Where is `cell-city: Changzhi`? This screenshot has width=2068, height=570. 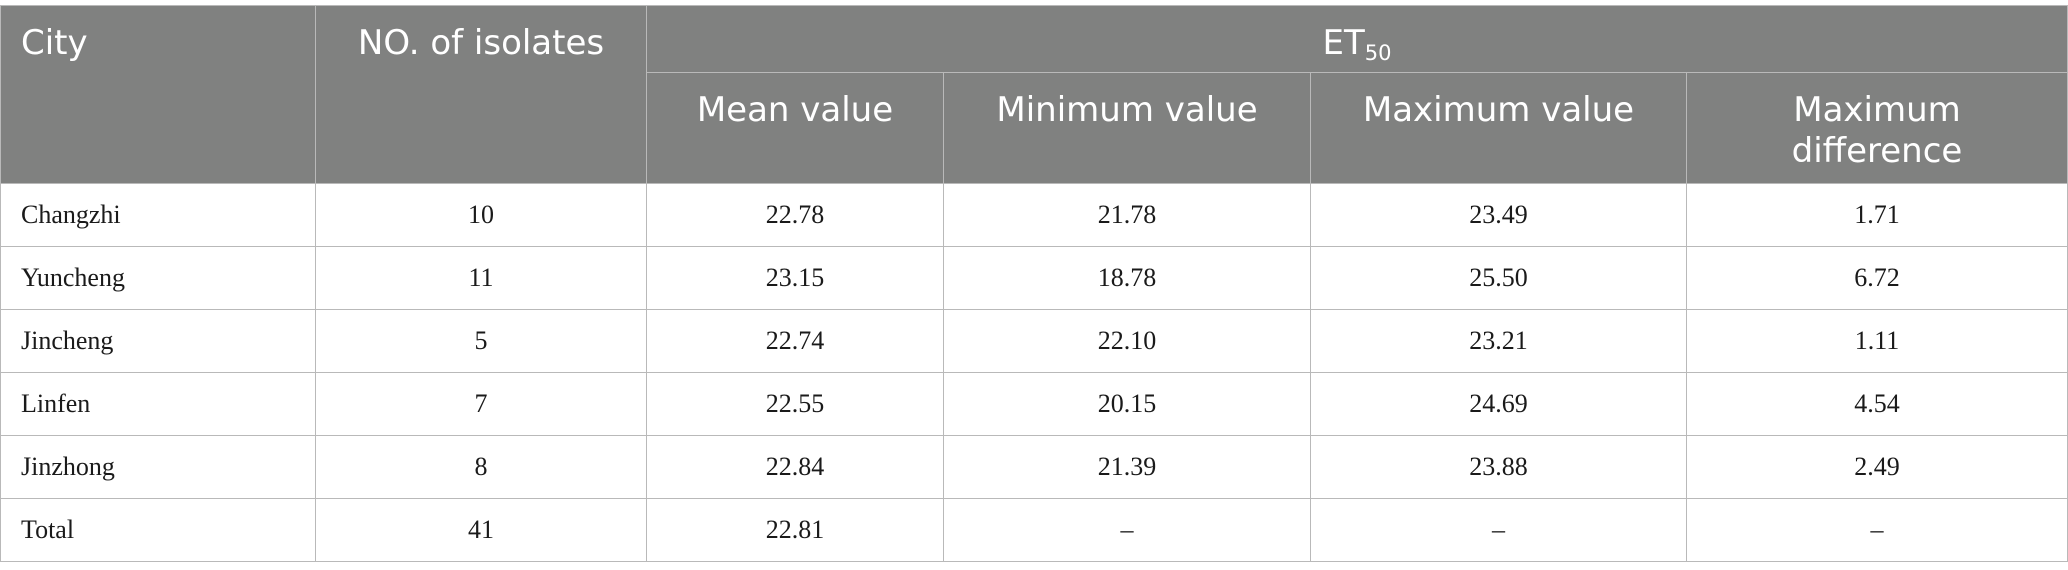
cell-city: Changzhi is located at coordinates (158, 215).